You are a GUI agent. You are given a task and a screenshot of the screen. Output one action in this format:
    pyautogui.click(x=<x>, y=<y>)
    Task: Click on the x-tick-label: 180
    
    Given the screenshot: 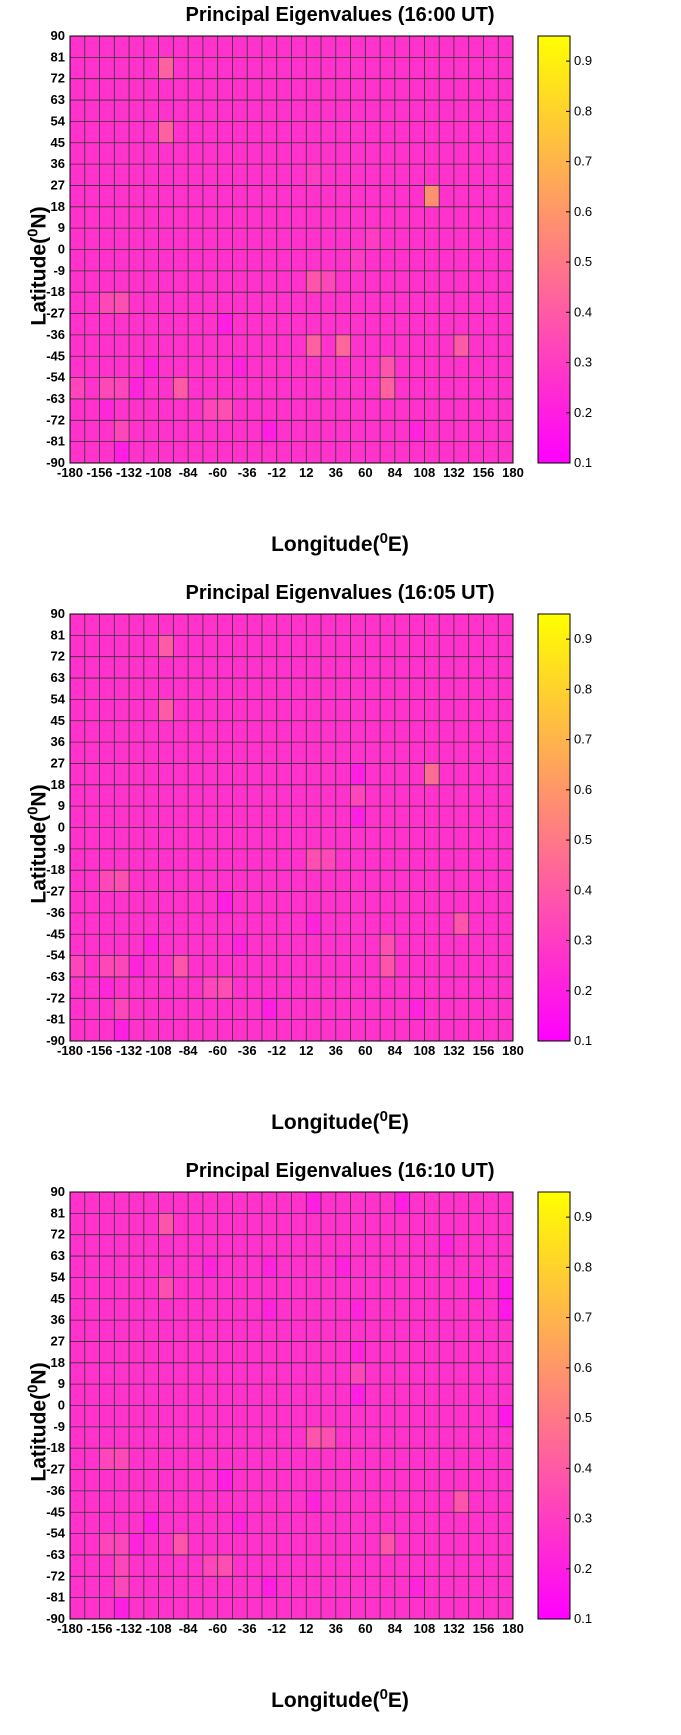 What is the action you would take?
    pyautogui.click(x=513, y=472)
    